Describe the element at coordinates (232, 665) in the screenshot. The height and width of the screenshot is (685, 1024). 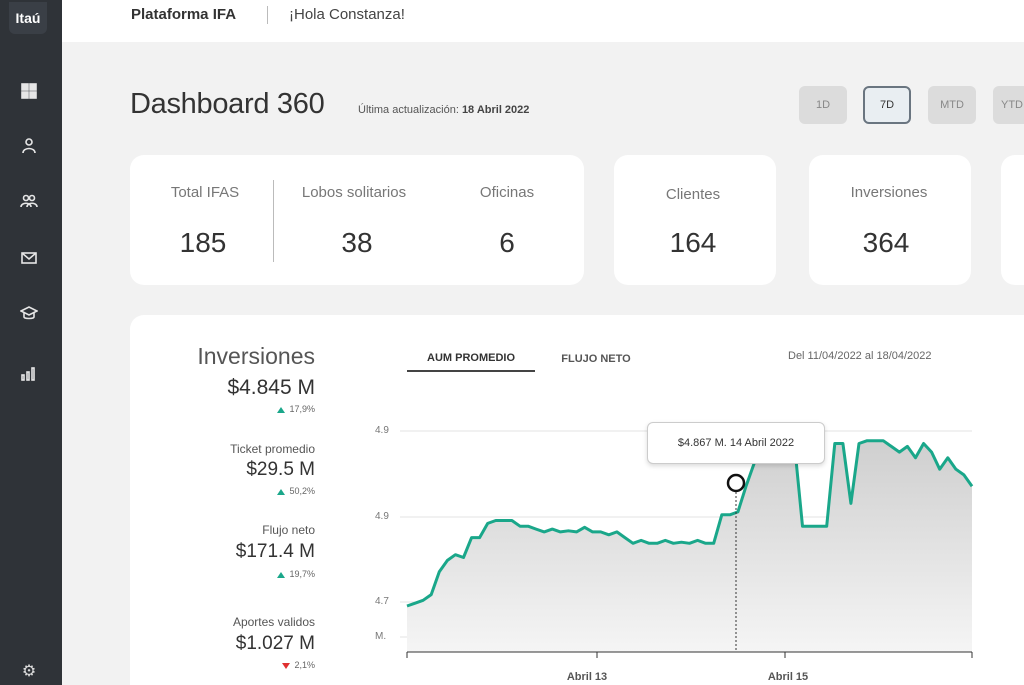
I see `aportes-change: 2,1%` at that location.